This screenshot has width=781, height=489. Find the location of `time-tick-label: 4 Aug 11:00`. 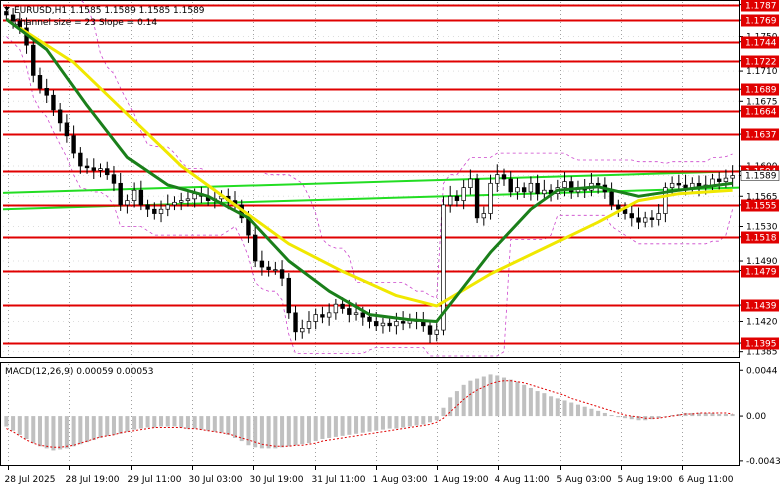

time-tick-label: 4 Aug 11:00 is located at coordinates (522, 480).